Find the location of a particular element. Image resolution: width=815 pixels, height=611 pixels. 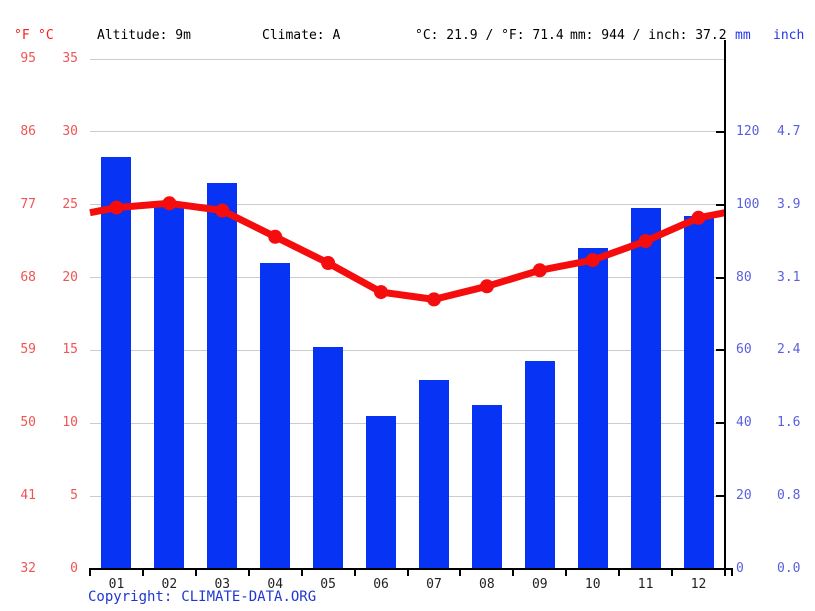

gridline-5c is located at coordinates (407, 496).